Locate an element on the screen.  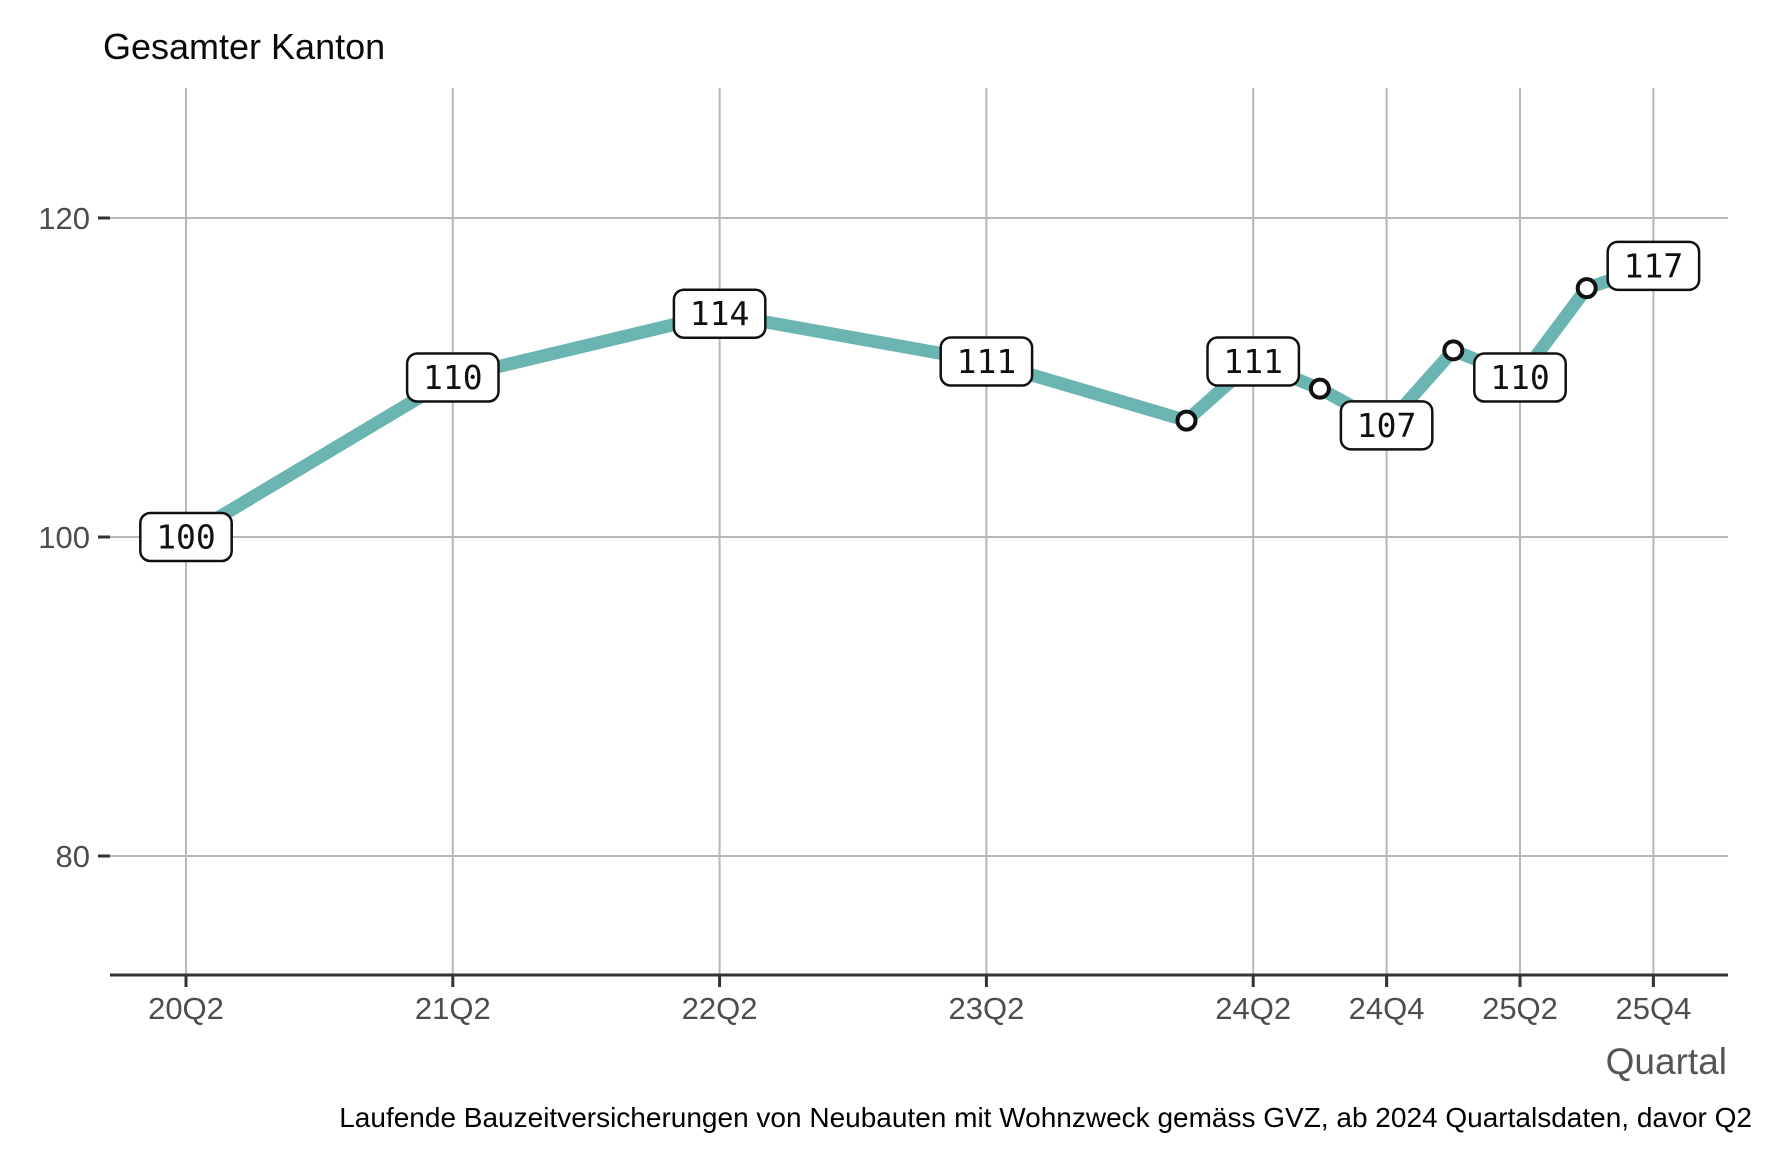
x-tick-label: 25Q4 is located at coordinates (1653, 1008).